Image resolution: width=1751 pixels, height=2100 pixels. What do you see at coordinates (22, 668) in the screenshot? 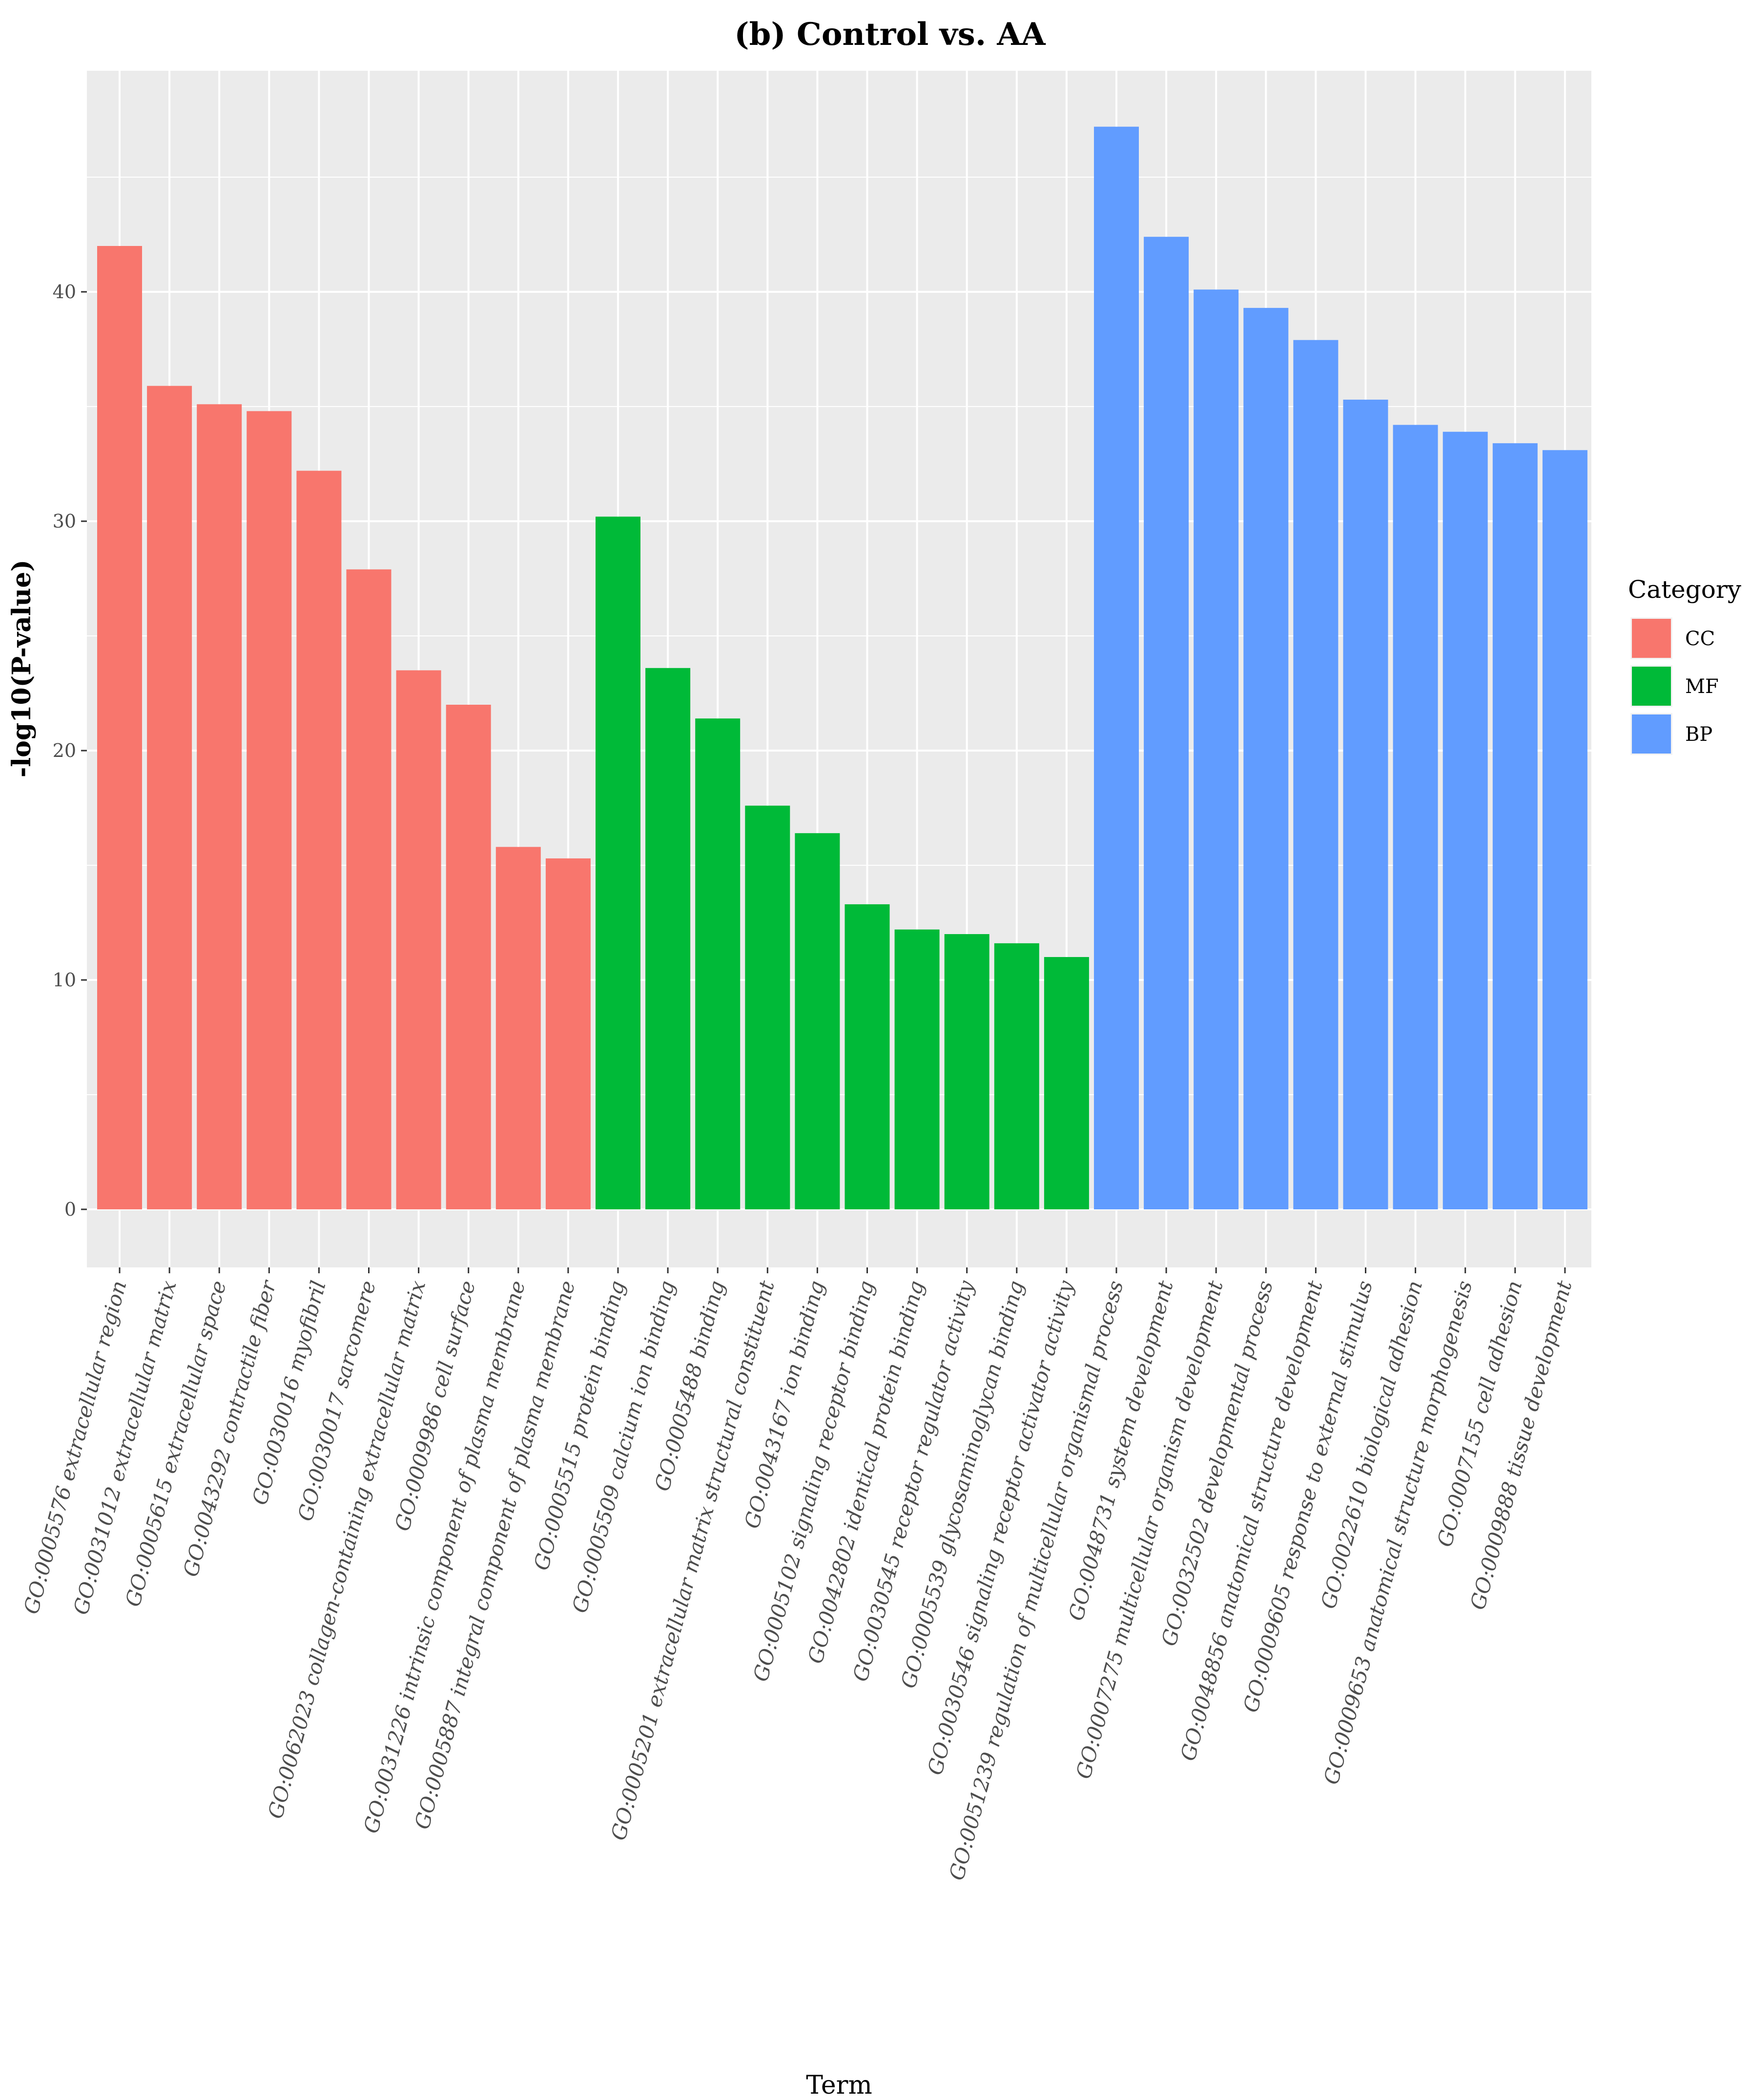
I see `y-axis-title: -log10(P-value)` at bounding box center [22, 668].